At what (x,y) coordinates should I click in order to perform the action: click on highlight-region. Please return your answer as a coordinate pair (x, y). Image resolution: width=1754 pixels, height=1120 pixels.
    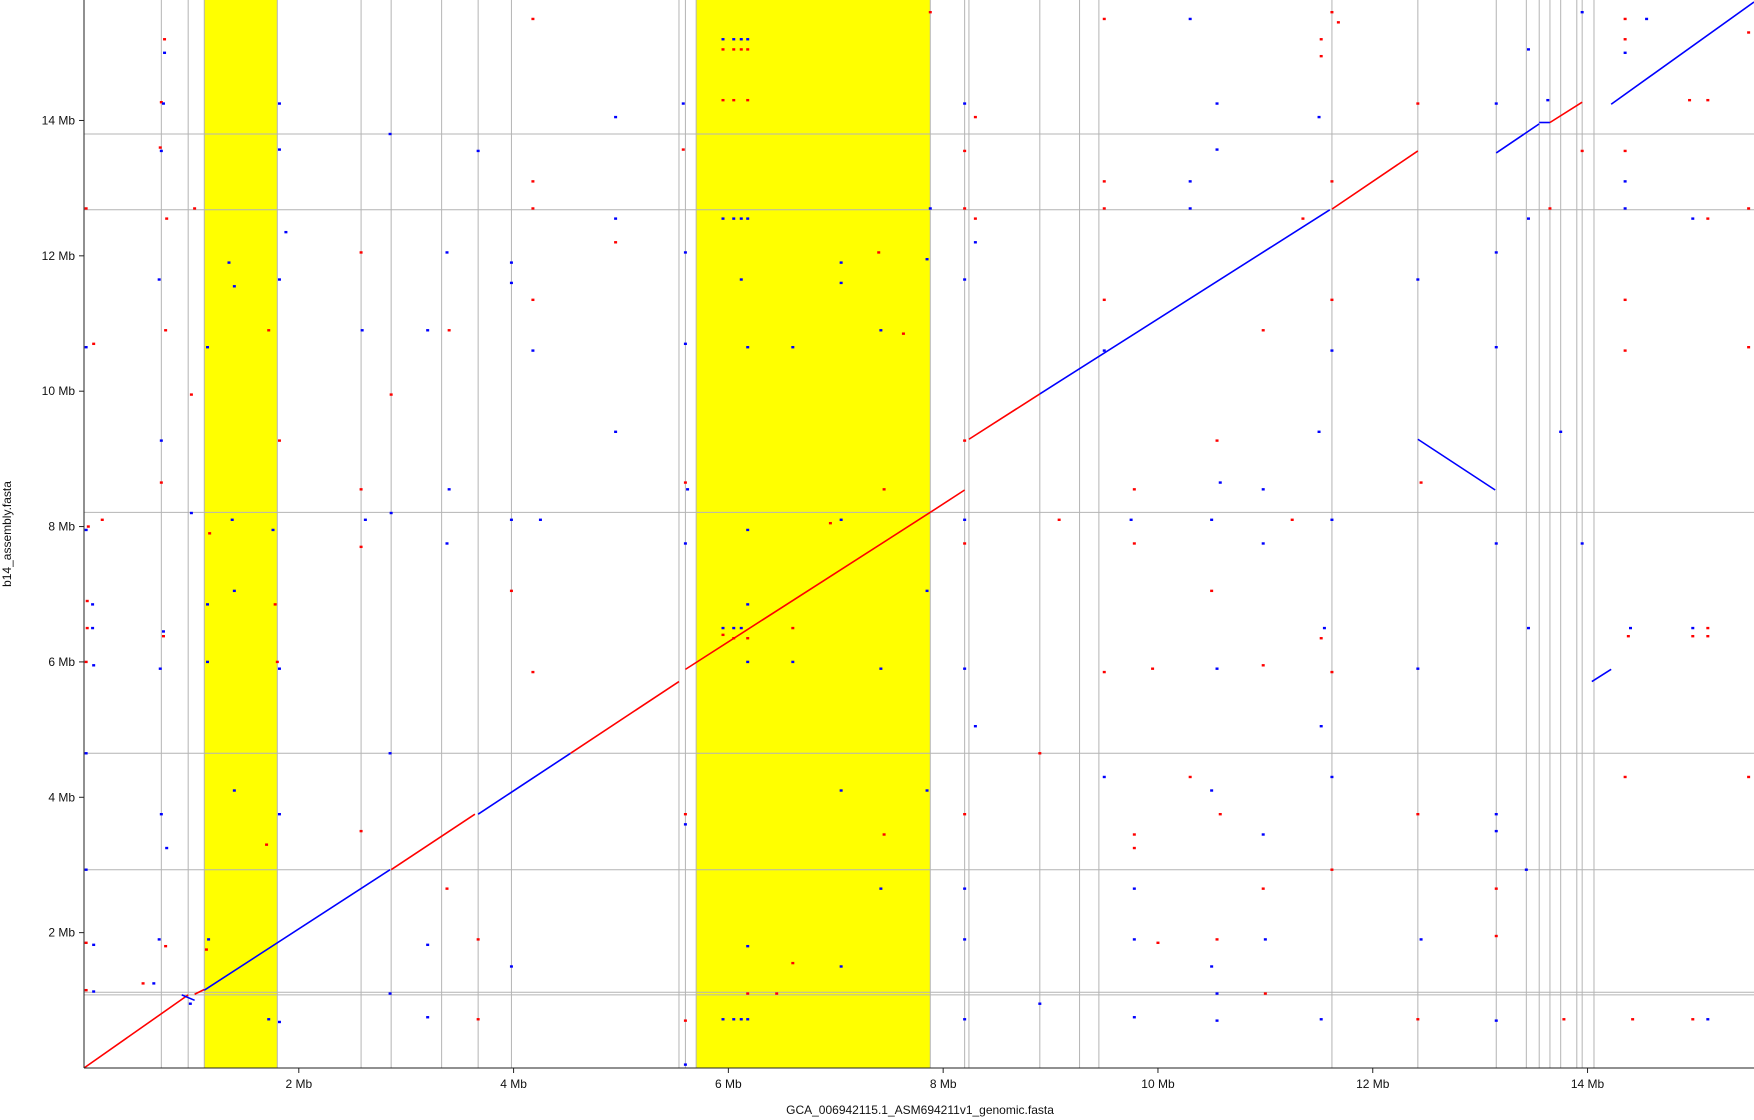
    Looking at the image, I should click on (241, 534).